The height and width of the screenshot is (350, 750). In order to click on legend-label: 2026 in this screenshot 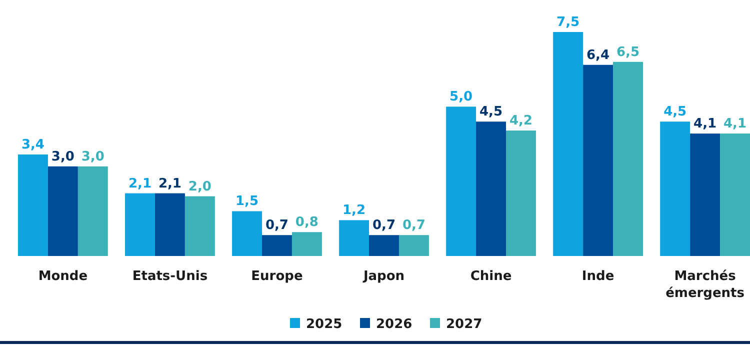, I will do `click(394, 324)`.